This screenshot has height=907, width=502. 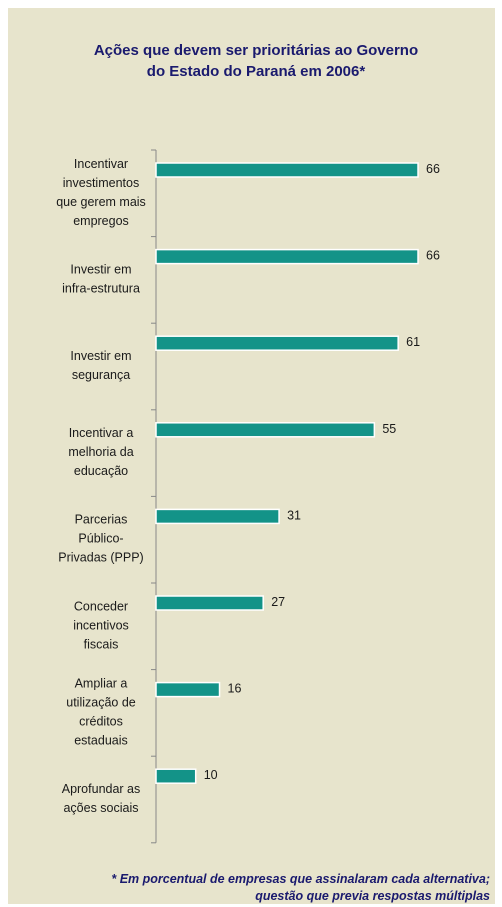 What do you see at coordinates (101, 712) in the screenshot?
I see `category-label: Ampliar a utilização de créditos estaduais` at bounding box center [101, 712].